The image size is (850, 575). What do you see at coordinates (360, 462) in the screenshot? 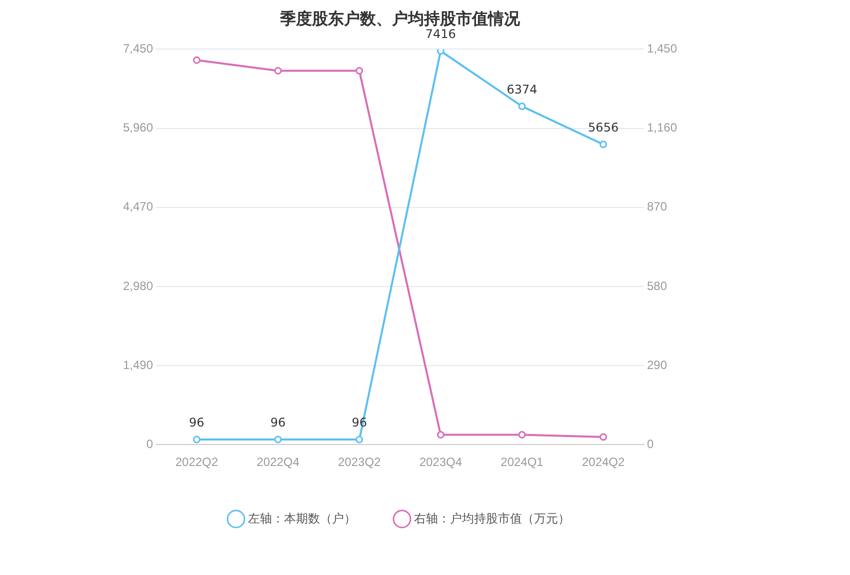
I see `x-tick-label: 2023Q2` at bounding box center [360, 462].